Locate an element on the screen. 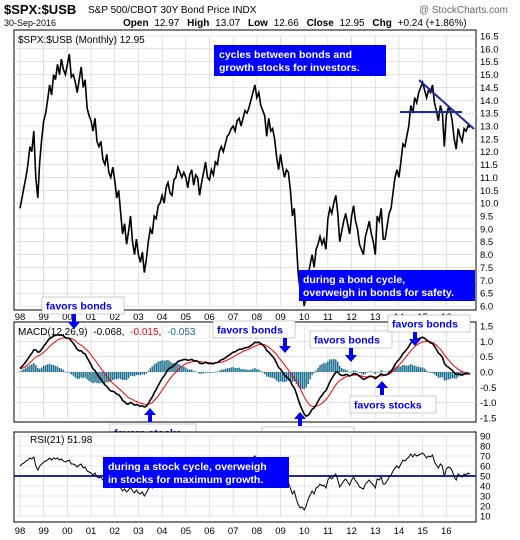  y-tick-label: 50 is located at coordinates (485, 477).